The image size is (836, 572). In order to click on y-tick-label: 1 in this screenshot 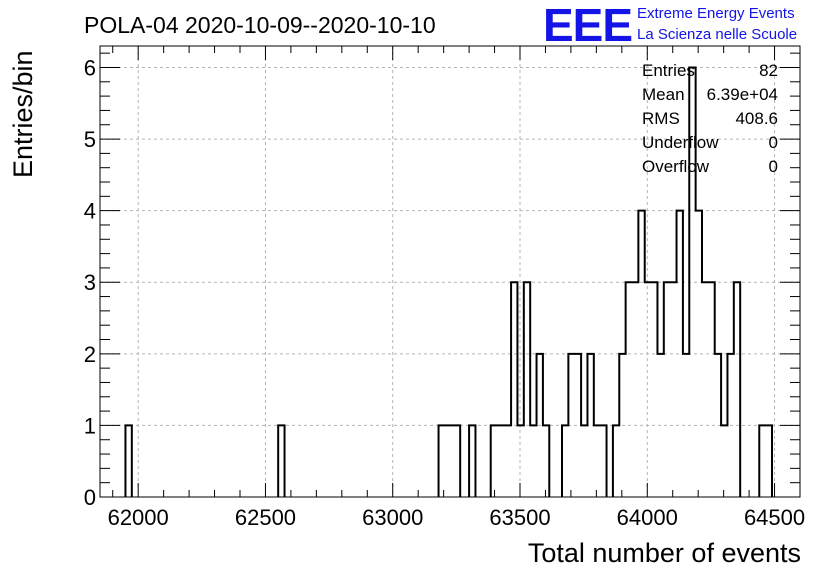, I will do `click(90, 425)`.